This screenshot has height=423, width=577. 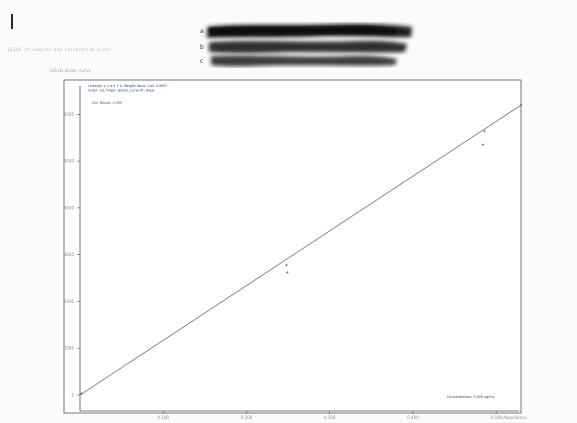 I want to click on x-tick-label: 0.400, so click(x=413, y=417).